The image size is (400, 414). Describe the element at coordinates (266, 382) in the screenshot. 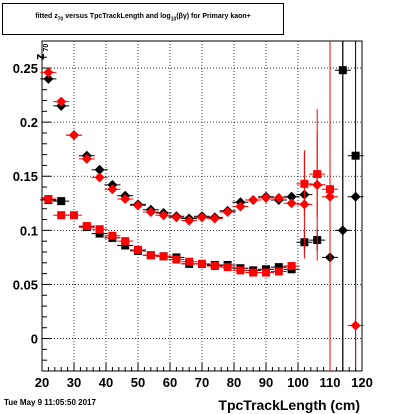

I see `x-tick-label: 90` at that location.